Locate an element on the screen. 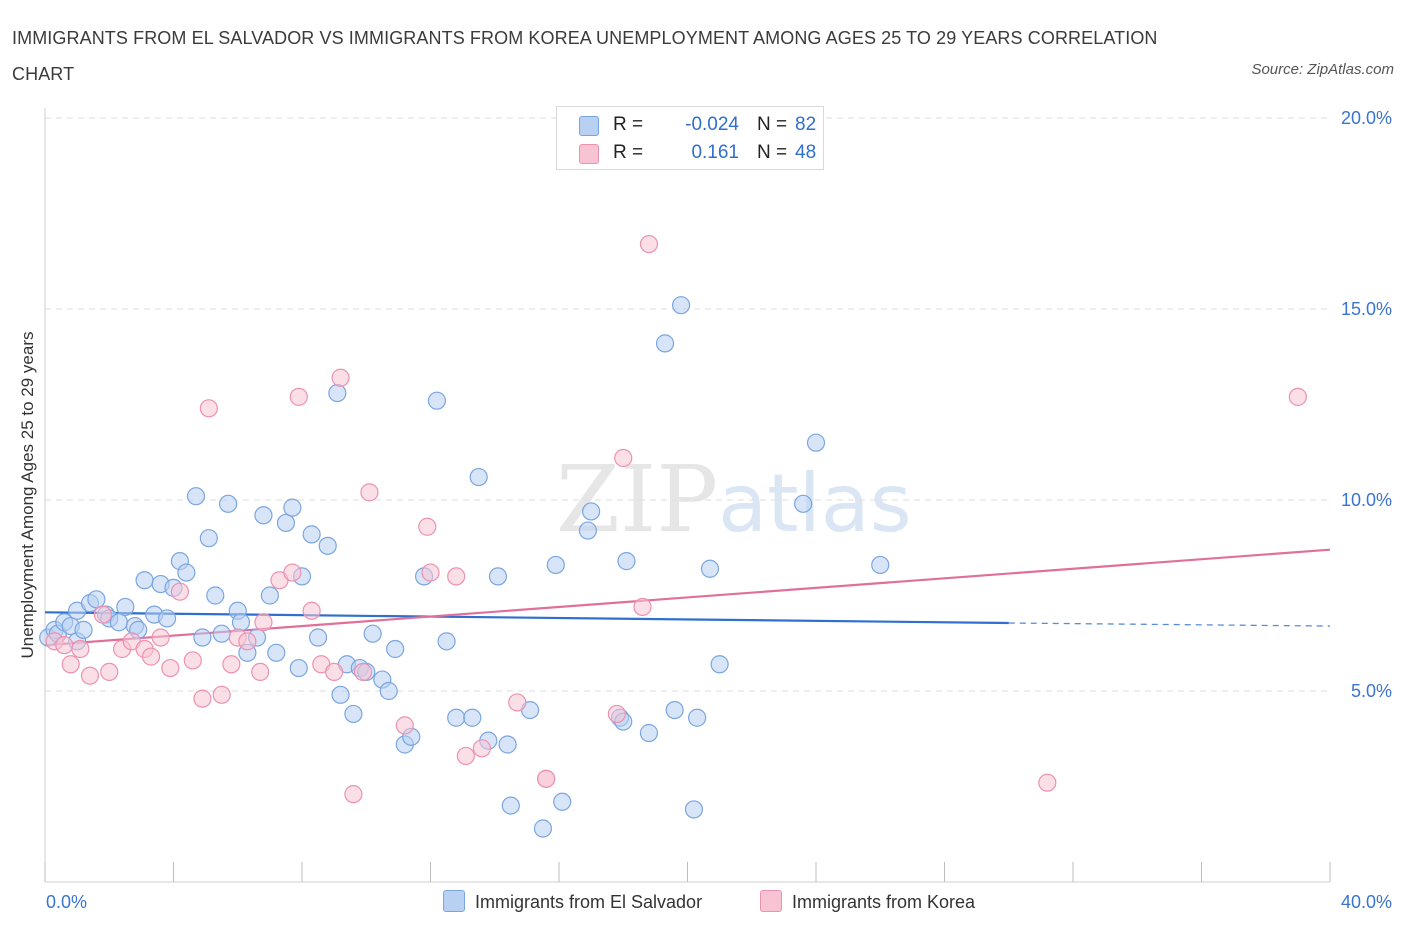 Image resolution: width=1406 pixels, height=930 pixels. bottom-legend-korea: Immigrants from Korea is located at coordinates (867, 901).